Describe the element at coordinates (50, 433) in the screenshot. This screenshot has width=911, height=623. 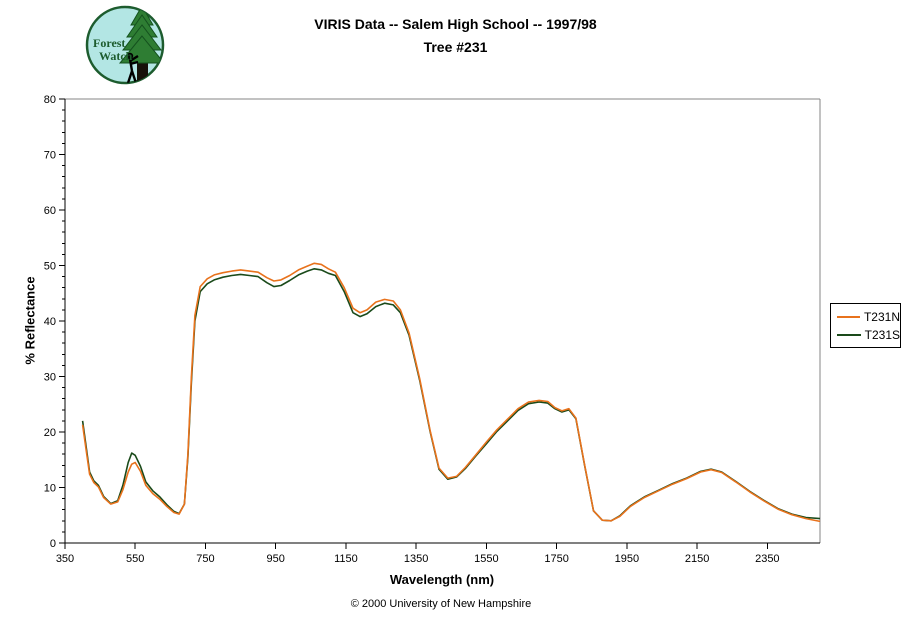
I see `y-tick-label: 20` at that location.